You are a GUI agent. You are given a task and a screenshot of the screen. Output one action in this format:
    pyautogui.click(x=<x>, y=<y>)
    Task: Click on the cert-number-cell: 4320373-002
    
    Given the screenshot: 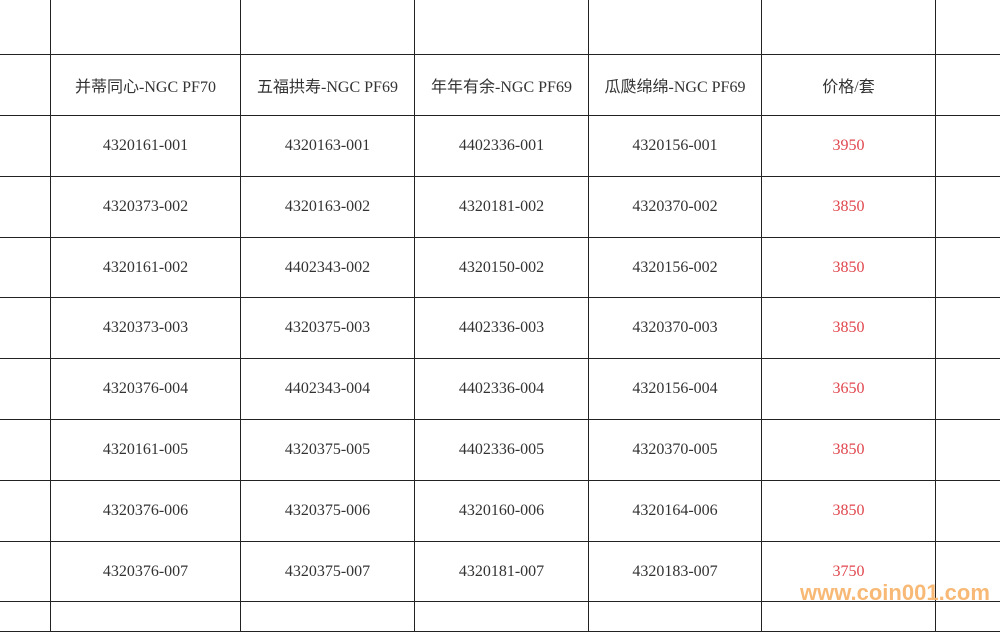 What is the action you would take?
    pyautogui.click(x=146, y=207)
    